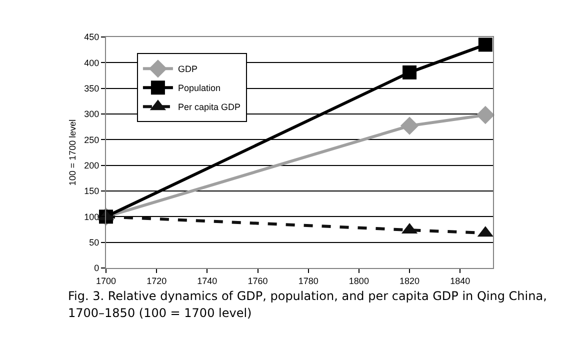  Describe the element at coordinates (97, 268) in the screenshot. I see `y-tick-label: 0` at that location.